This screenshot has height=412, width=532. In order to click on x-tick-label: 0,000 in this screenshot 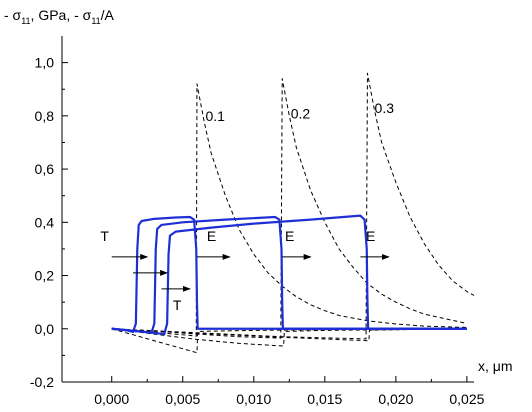, I will do `click(111, 399)`.